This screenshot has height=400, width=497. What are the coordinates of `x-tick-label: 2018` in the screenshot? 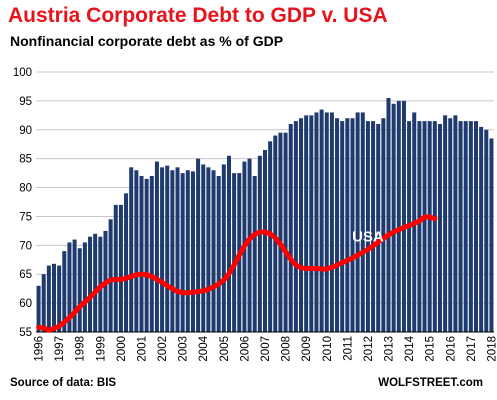 It's located at (491, 349).